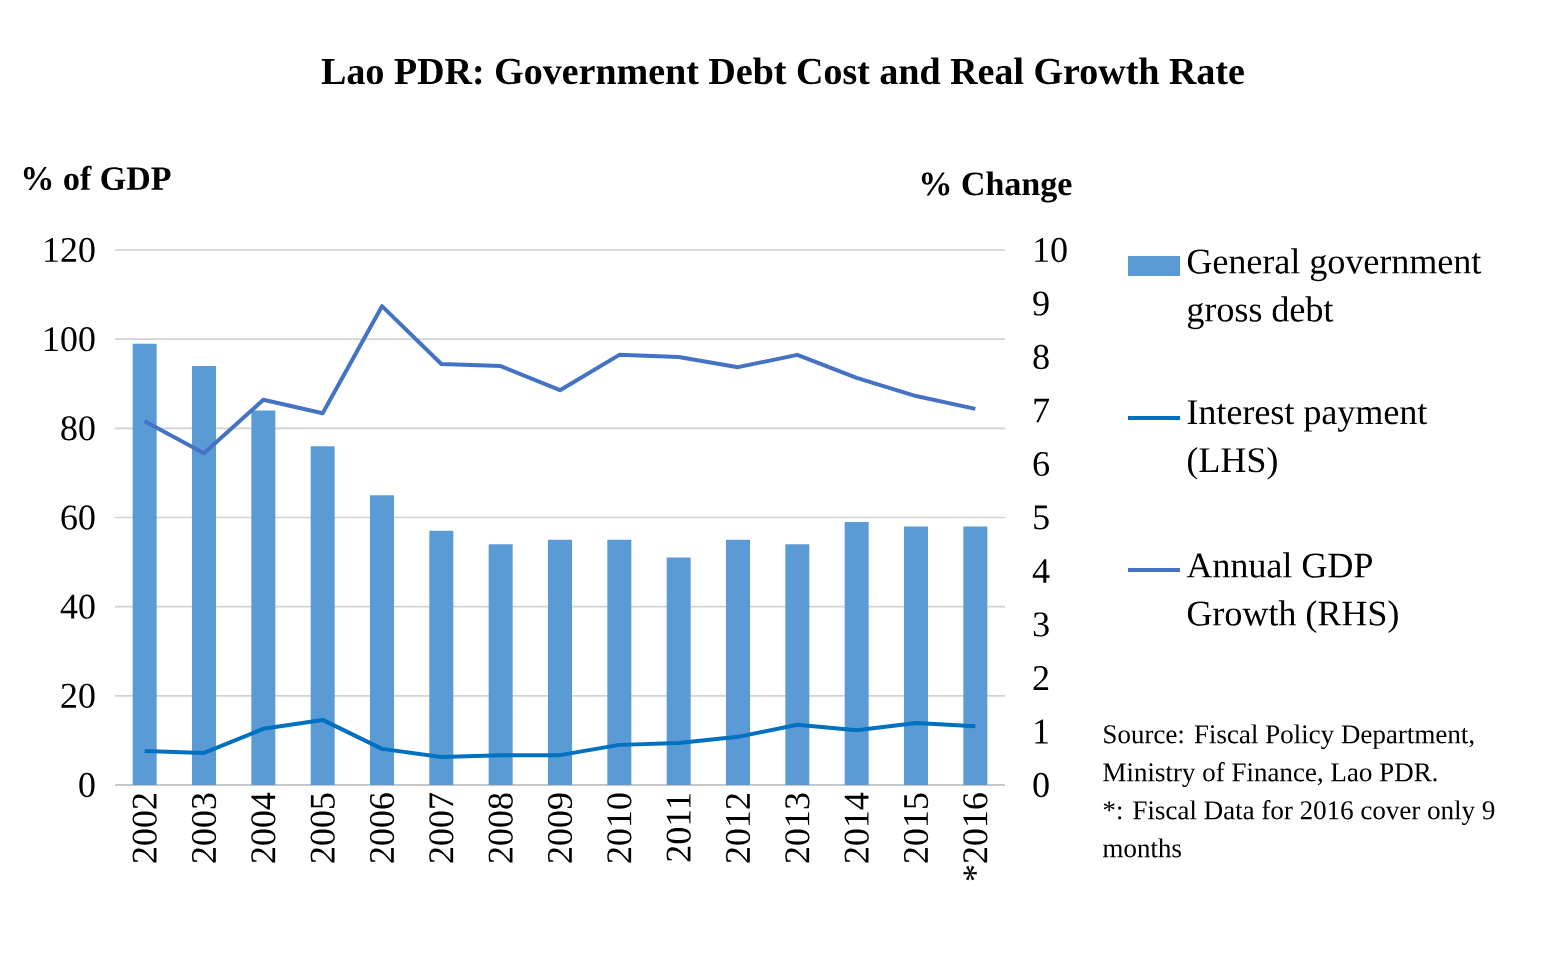 Image resolution: width=1542 pixels, height=975 pixels. What do you see at coordinates (263, 827) in the screenshot?
I see `x-tick-label: 2004` at bounding box center [263, 827].